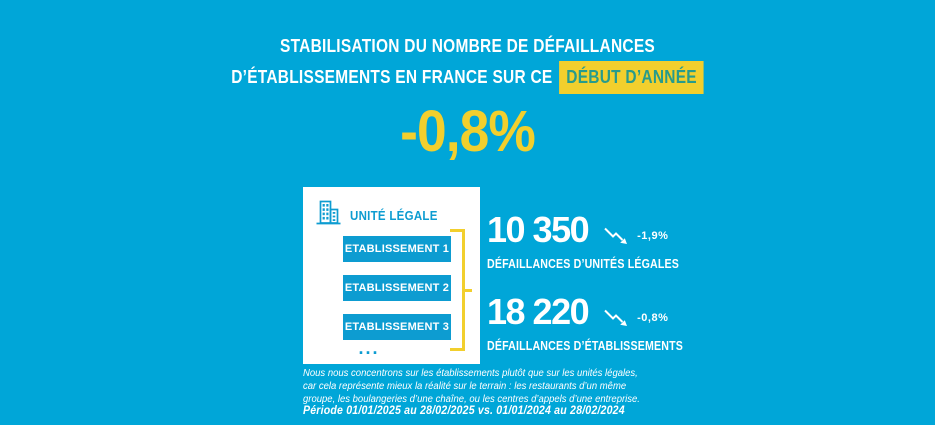 The image size is (935, 425). I want to click on establishment-box-1: ETABLISSEMENT 1, so click(397, 249).